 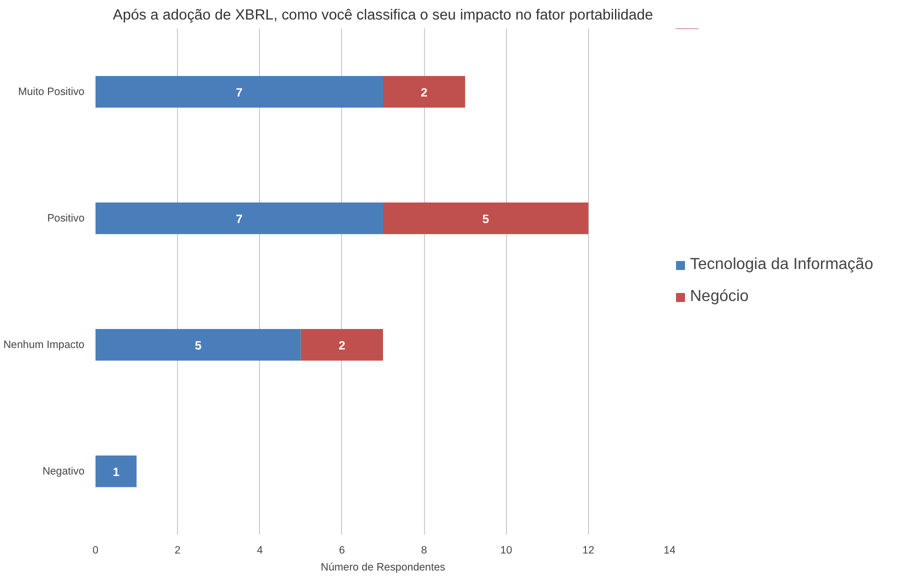 I want to click on x-tick-label: 12, so click(x=588, y=550).